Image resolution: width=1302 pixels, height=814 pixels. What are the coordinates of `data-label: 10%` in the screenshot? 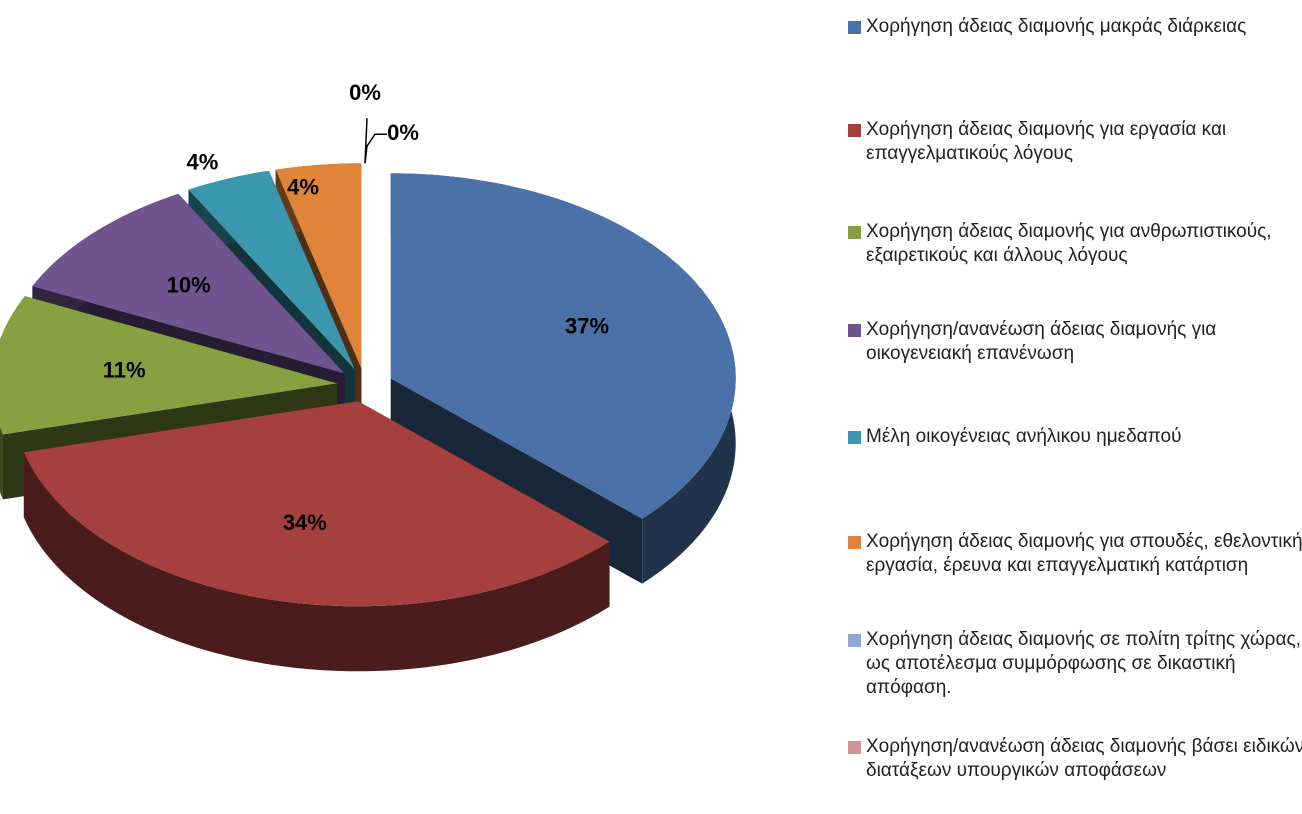 It's located at (189, 284).